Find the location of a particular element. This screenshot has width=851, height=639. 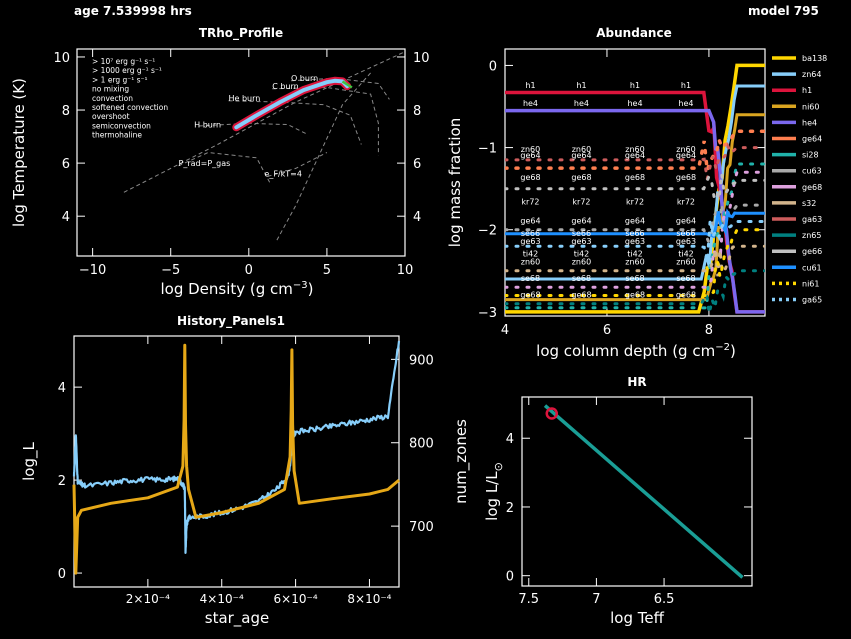

history-ytick-right-label: 700 is located at coordinates (421, 527).